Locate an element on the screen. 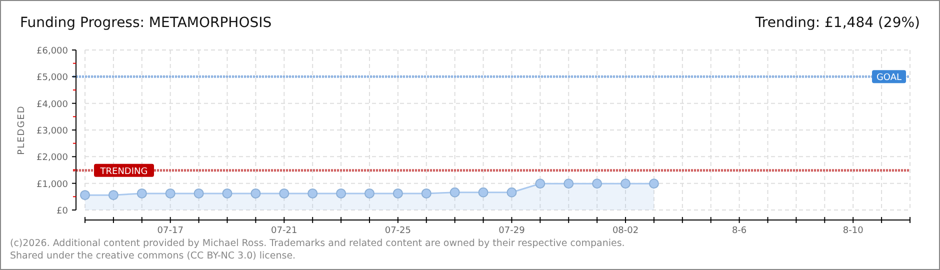  y-tick-label: £6,000 is located at coordinates (52, 51).